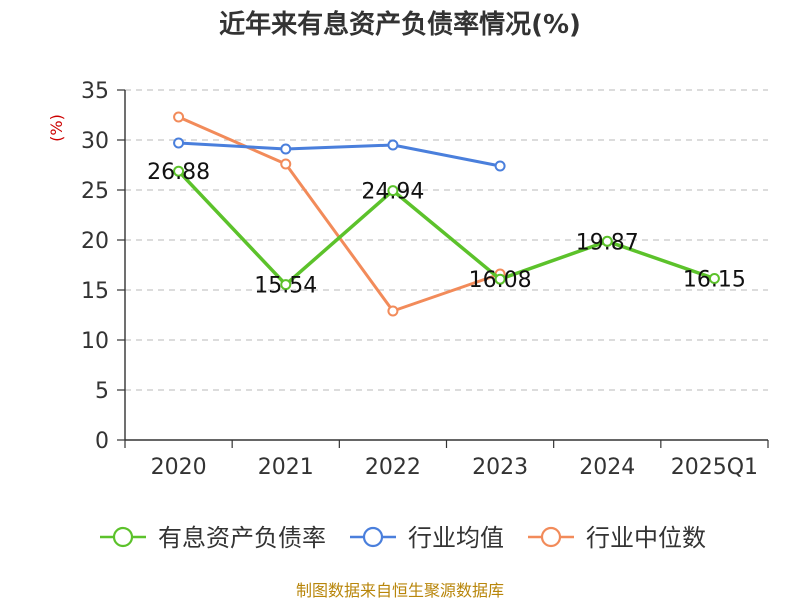 This screenshot has height=600, width=800. What do you see at coordinates (714, 467) in the screenshot?
I see `x-tick-label: 2025Q1` at bounding box center [714, 467].